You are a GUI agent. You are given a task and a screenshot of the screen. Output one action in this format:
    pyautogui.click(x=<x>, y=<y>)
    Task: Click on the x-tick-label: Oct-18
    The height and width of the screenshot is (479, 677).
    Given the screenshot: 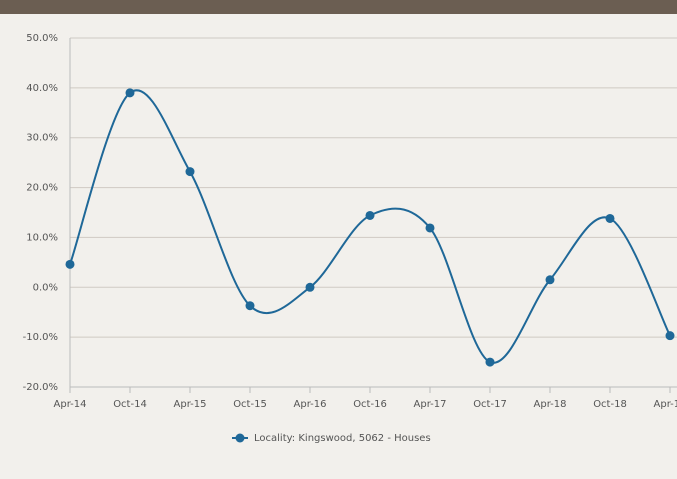 What is the action you would take?
    pyautogui.click(x=610, y=404)
    